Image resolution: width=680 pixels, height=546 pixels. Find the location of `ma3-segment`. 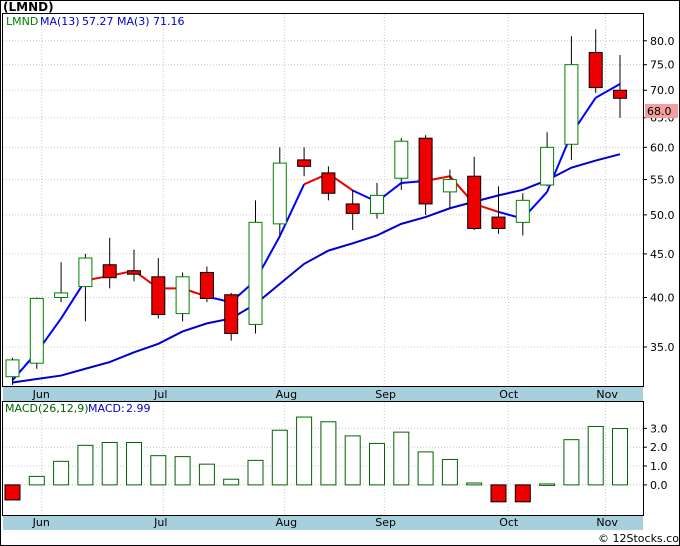

ma3-segment is located at coordinates (608, 91).